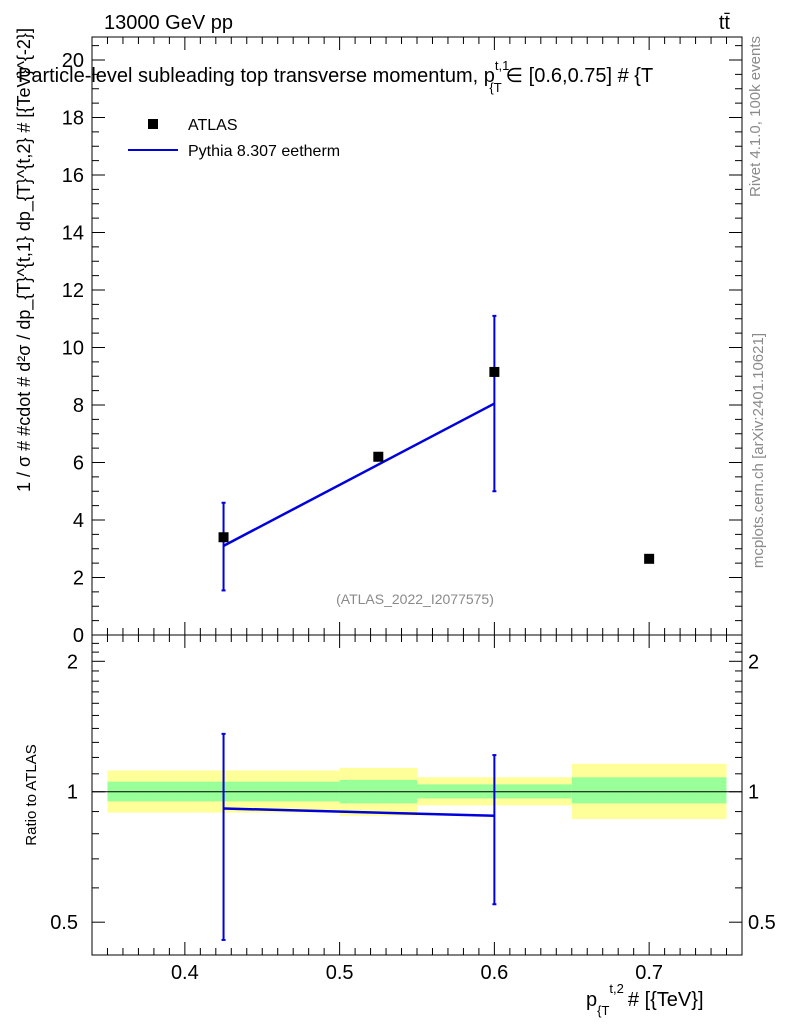 This screenshot has height=1024, width=786. Describe the element at coordinates (73, 234) in the screenshot. I see `y-tick-label: 14` at that location.